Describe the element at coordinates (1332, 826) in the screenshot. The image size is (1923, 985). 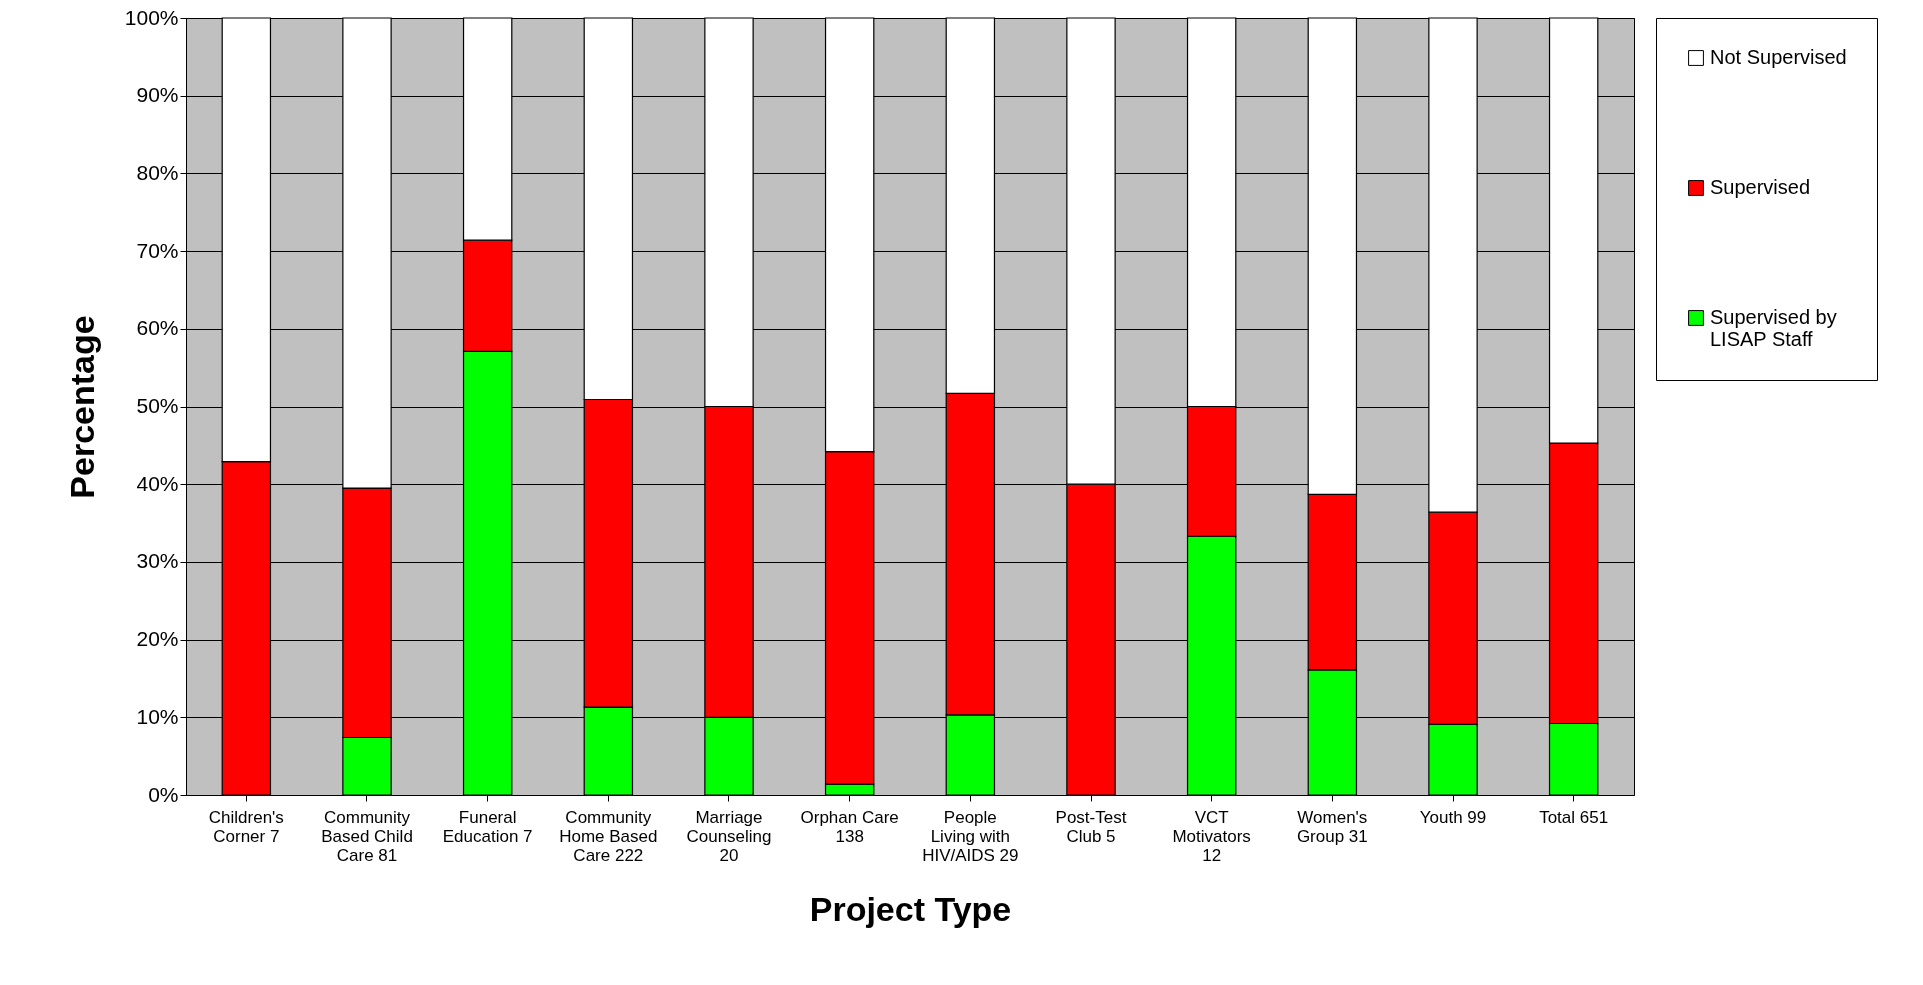
I see `x-tick-label: Women's Group 31` at that location.